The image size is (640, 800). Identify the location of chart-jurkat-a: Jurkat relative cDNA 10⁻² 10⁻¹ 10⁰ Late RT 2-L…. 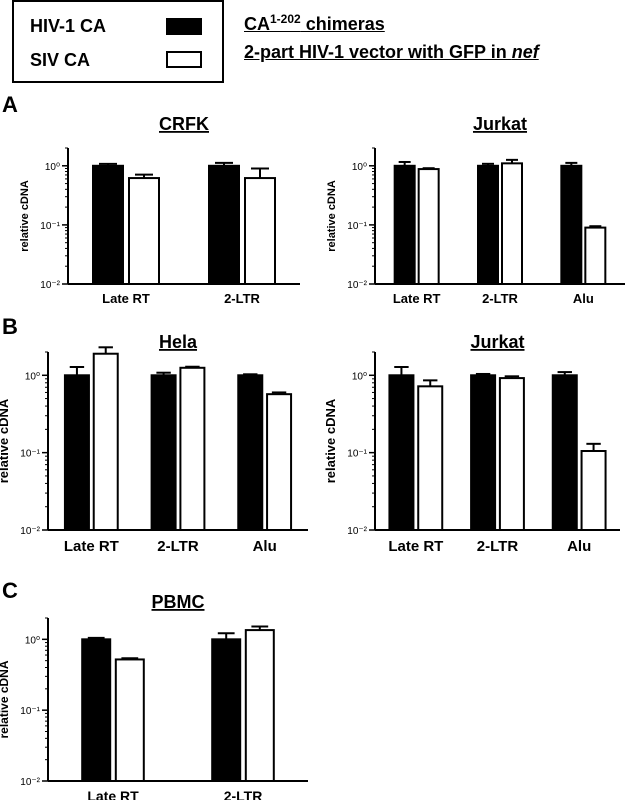
(475, 210).